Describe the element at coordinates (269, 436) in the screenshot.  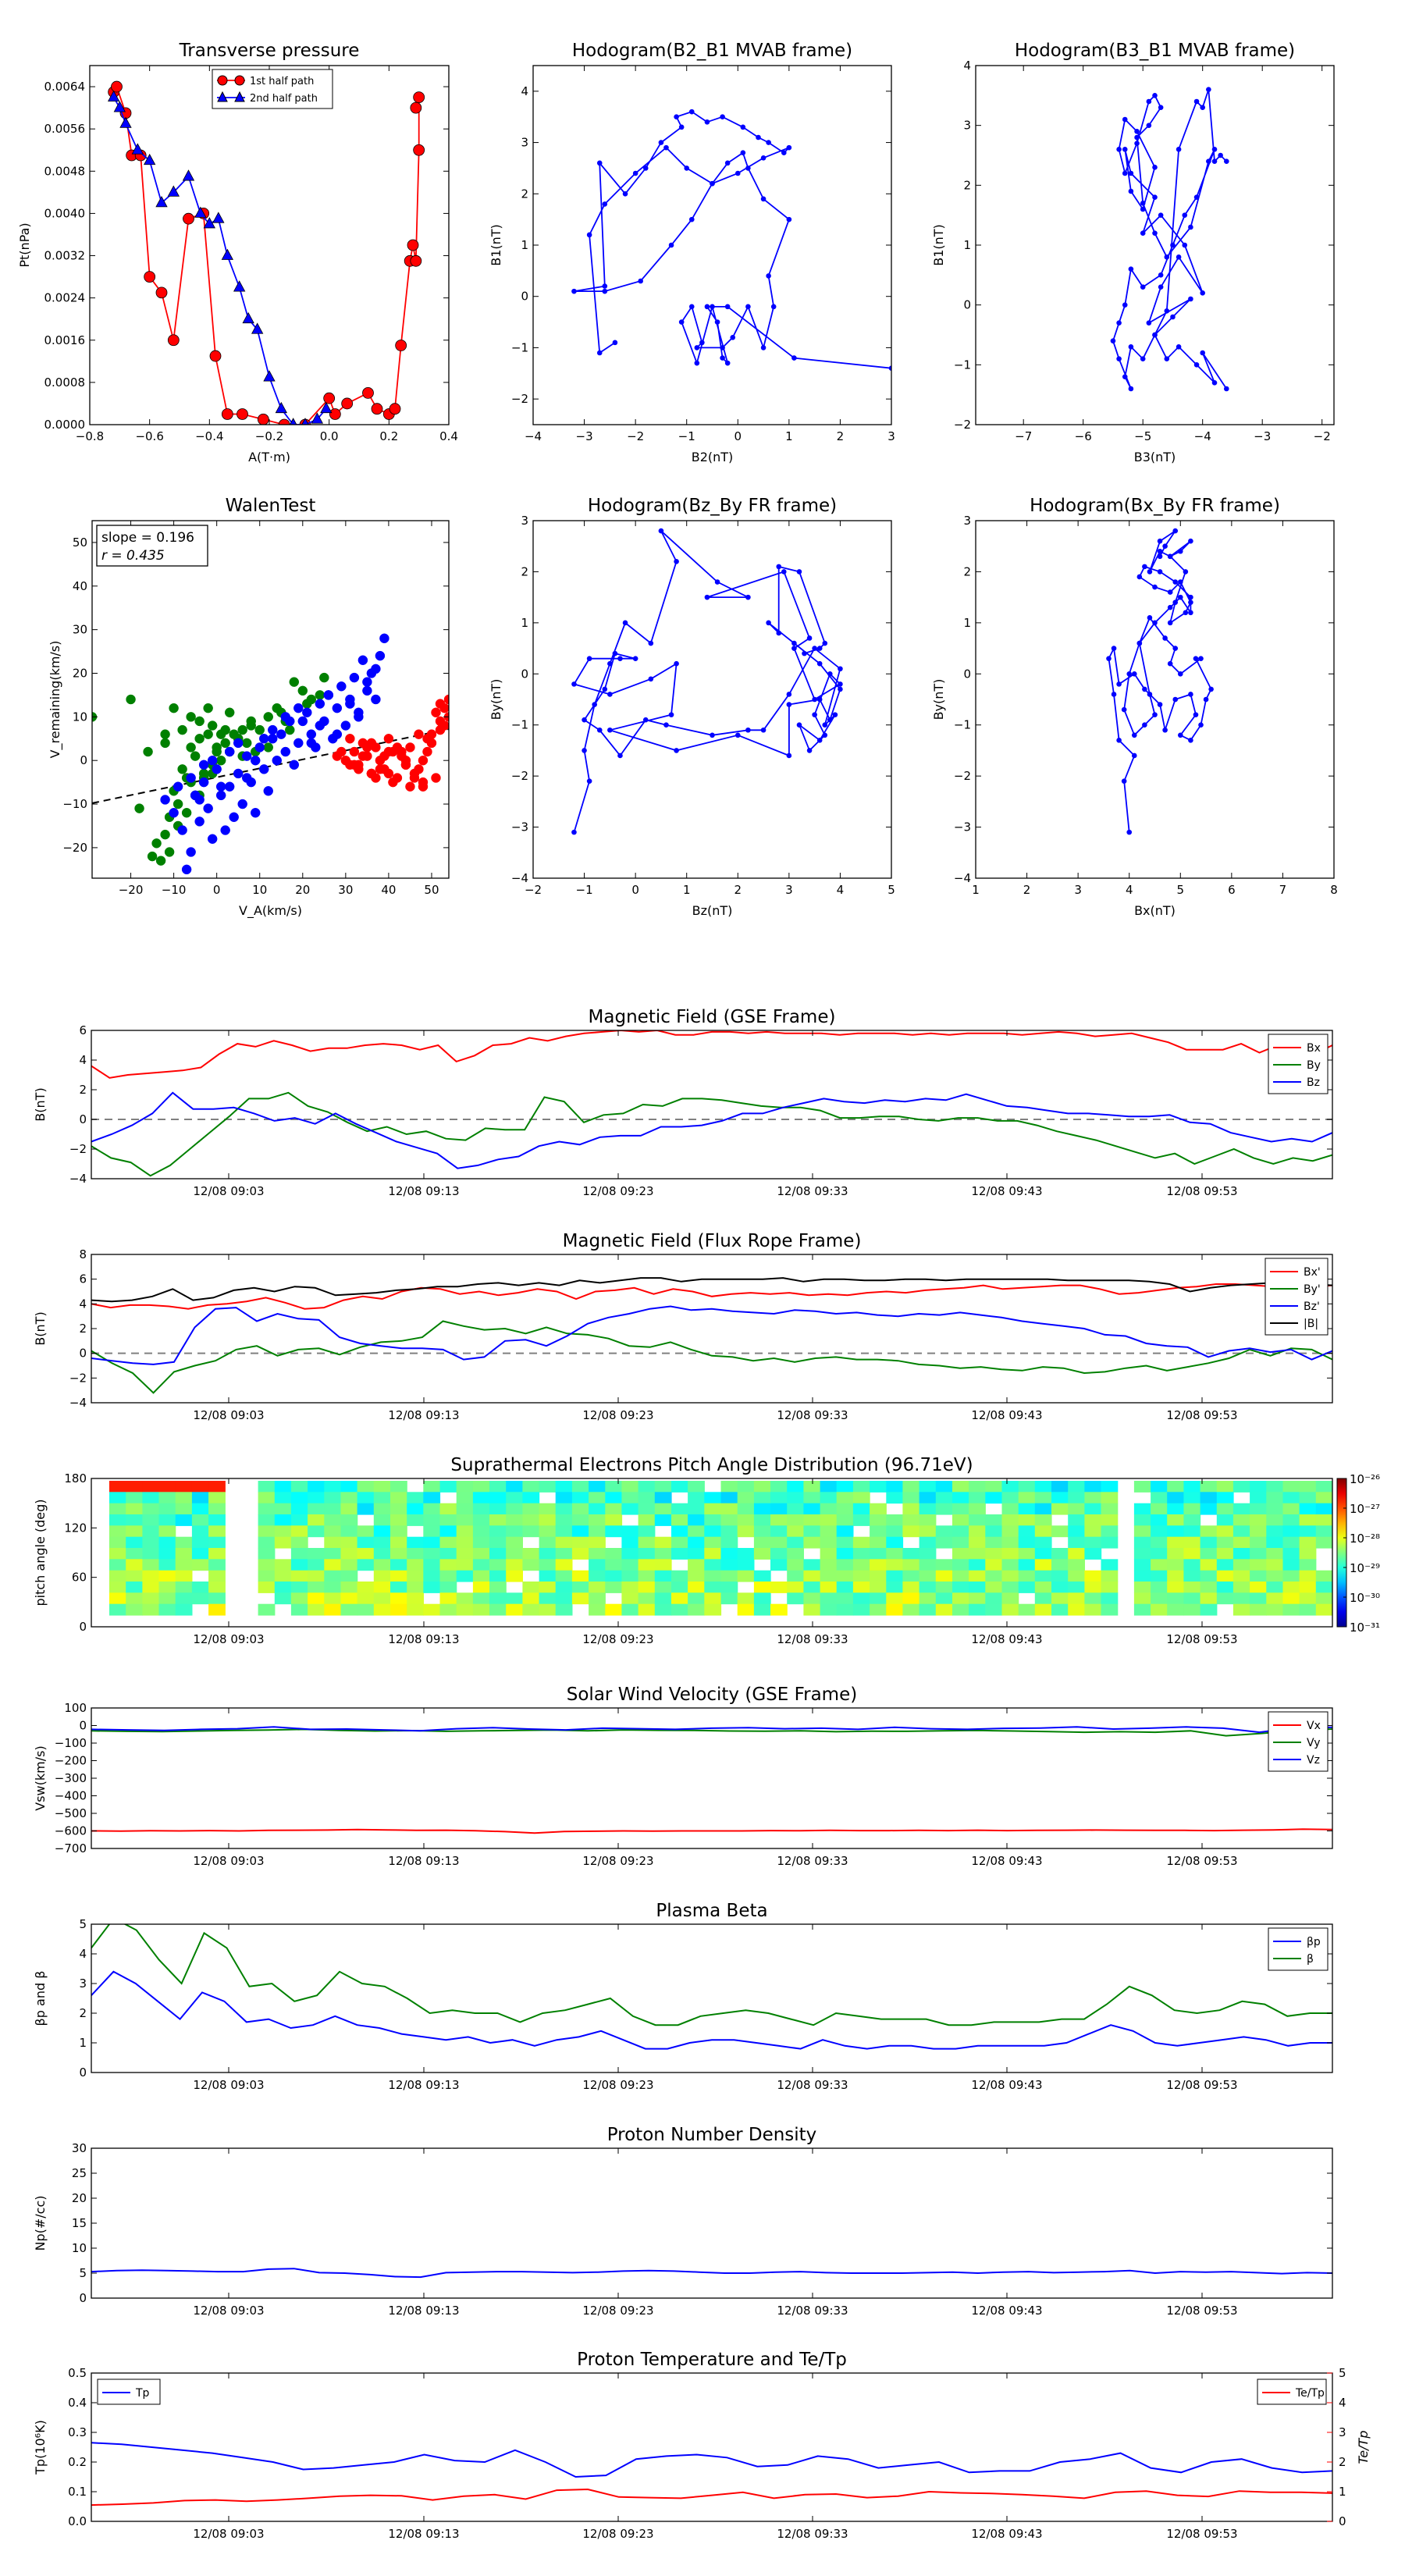
I see `tp-xtick-label: −0.2` at that location.